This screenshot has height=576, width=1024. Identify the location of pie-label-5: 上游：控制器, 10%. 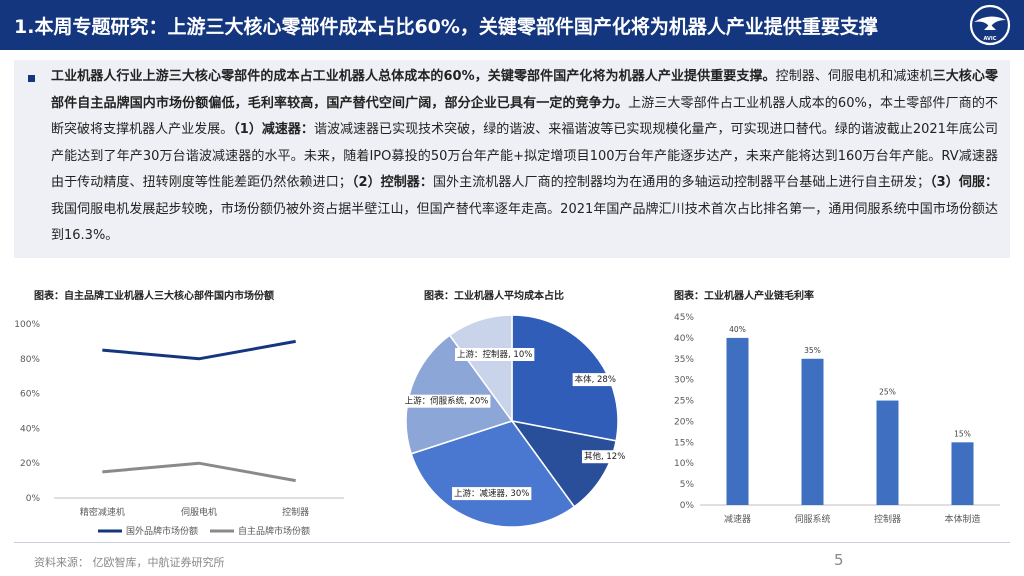
(494, 354).